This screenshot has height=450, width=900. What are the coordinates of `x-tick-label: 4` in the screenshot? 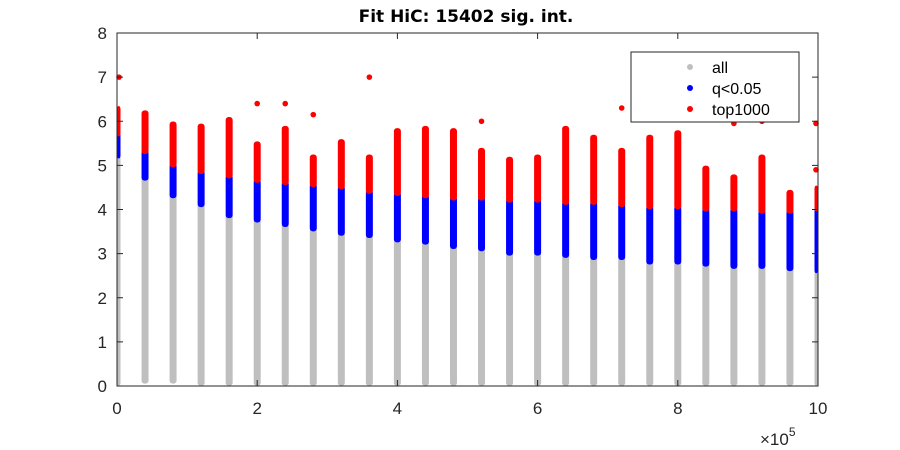 It's located at (397, 408).